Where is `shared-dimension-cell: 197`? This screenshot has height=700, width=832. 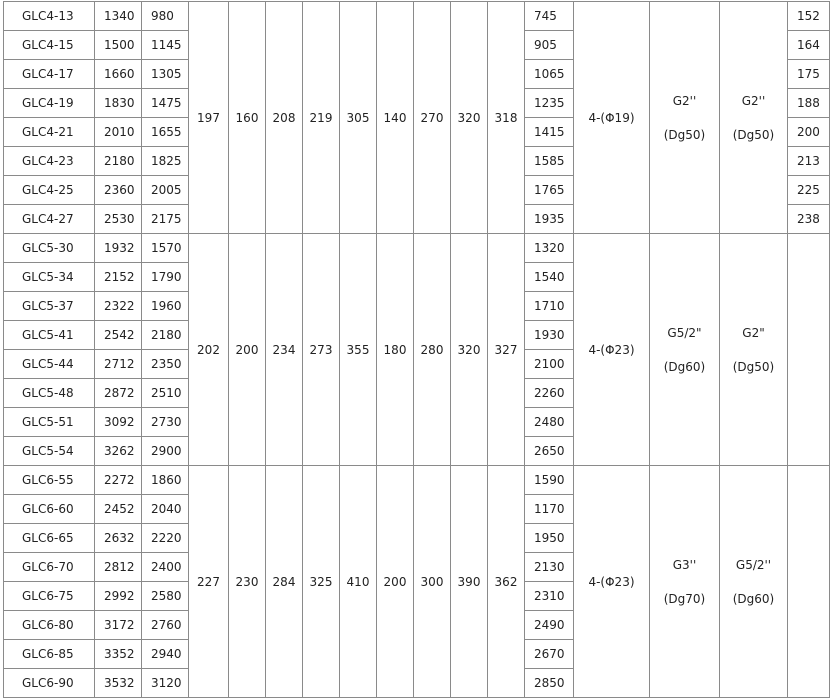 shared-dimension-cell: 197 is located at coordinates (208, 117).